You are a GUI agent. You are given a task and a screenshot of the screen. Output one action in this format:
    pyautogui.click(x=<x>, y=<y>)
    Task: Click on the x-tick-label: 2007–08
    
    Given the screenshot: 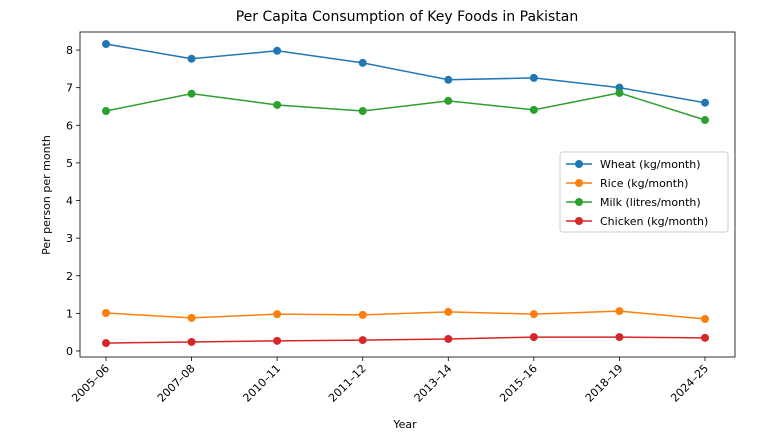 What is the action you would take?
    pyautogui.click(x=176, y=383)
    